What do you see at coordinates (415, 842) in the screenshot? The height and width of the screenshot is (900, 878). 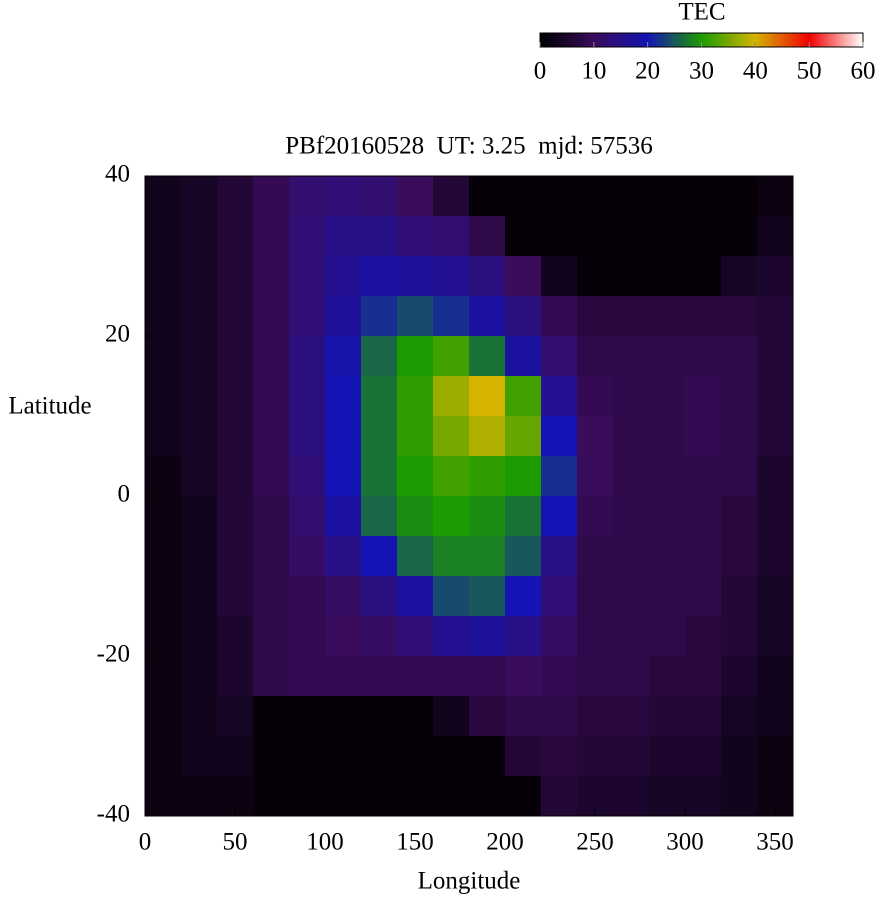 I see `x-tick-label: 150` at bounding box center [415, 842].